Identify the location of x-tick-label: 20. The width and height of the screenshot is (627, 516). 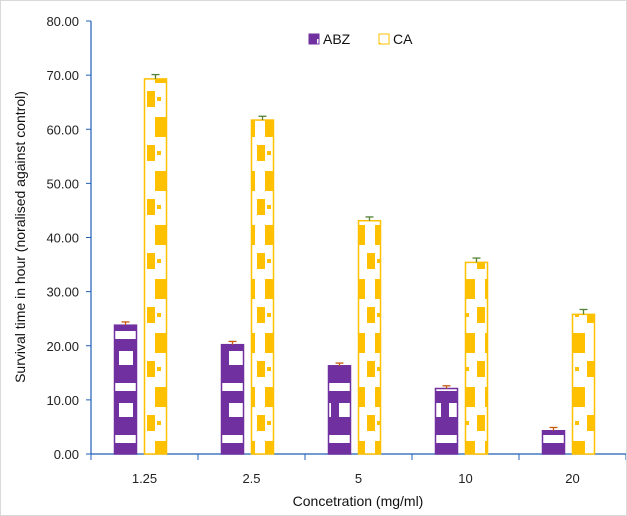
(572, 478).